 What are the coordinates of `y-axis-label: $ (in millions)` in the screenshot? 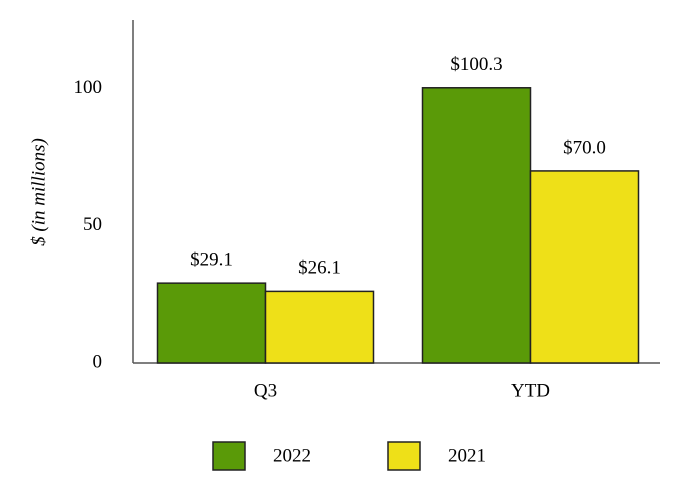 It's located at (38, 192).